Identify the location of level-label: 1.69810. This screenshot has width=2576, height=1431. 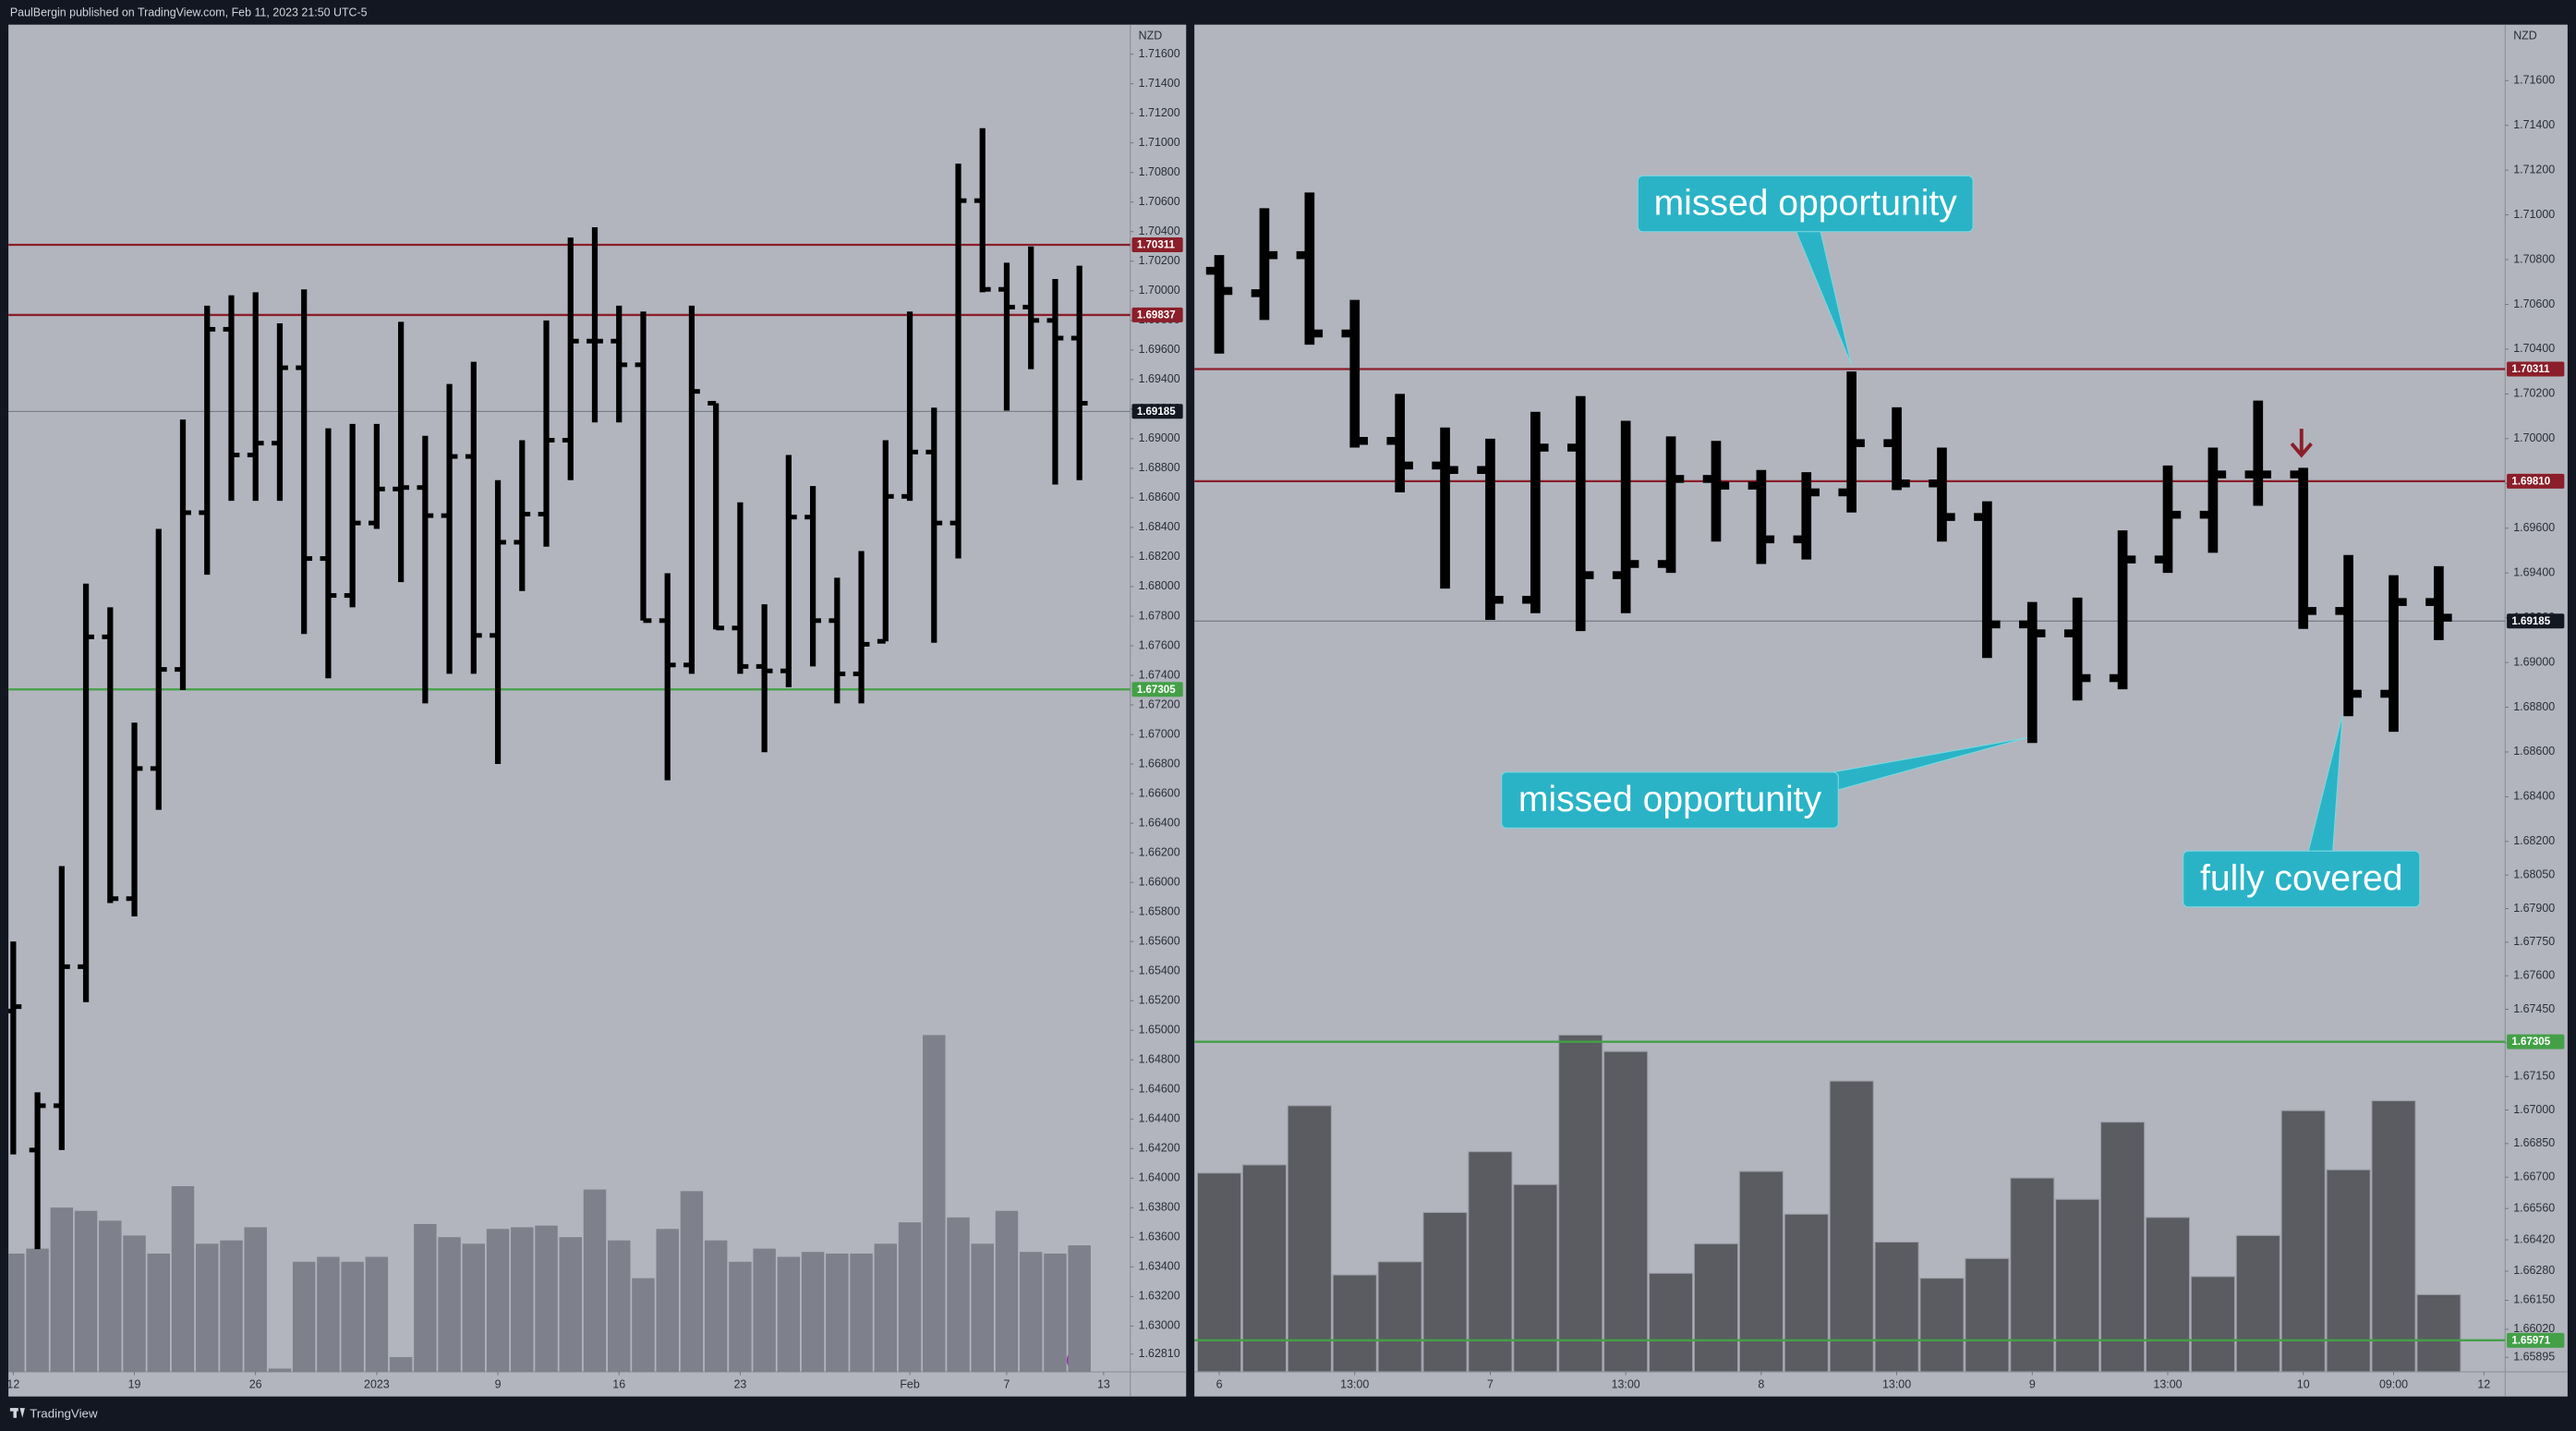
(2530, 481).